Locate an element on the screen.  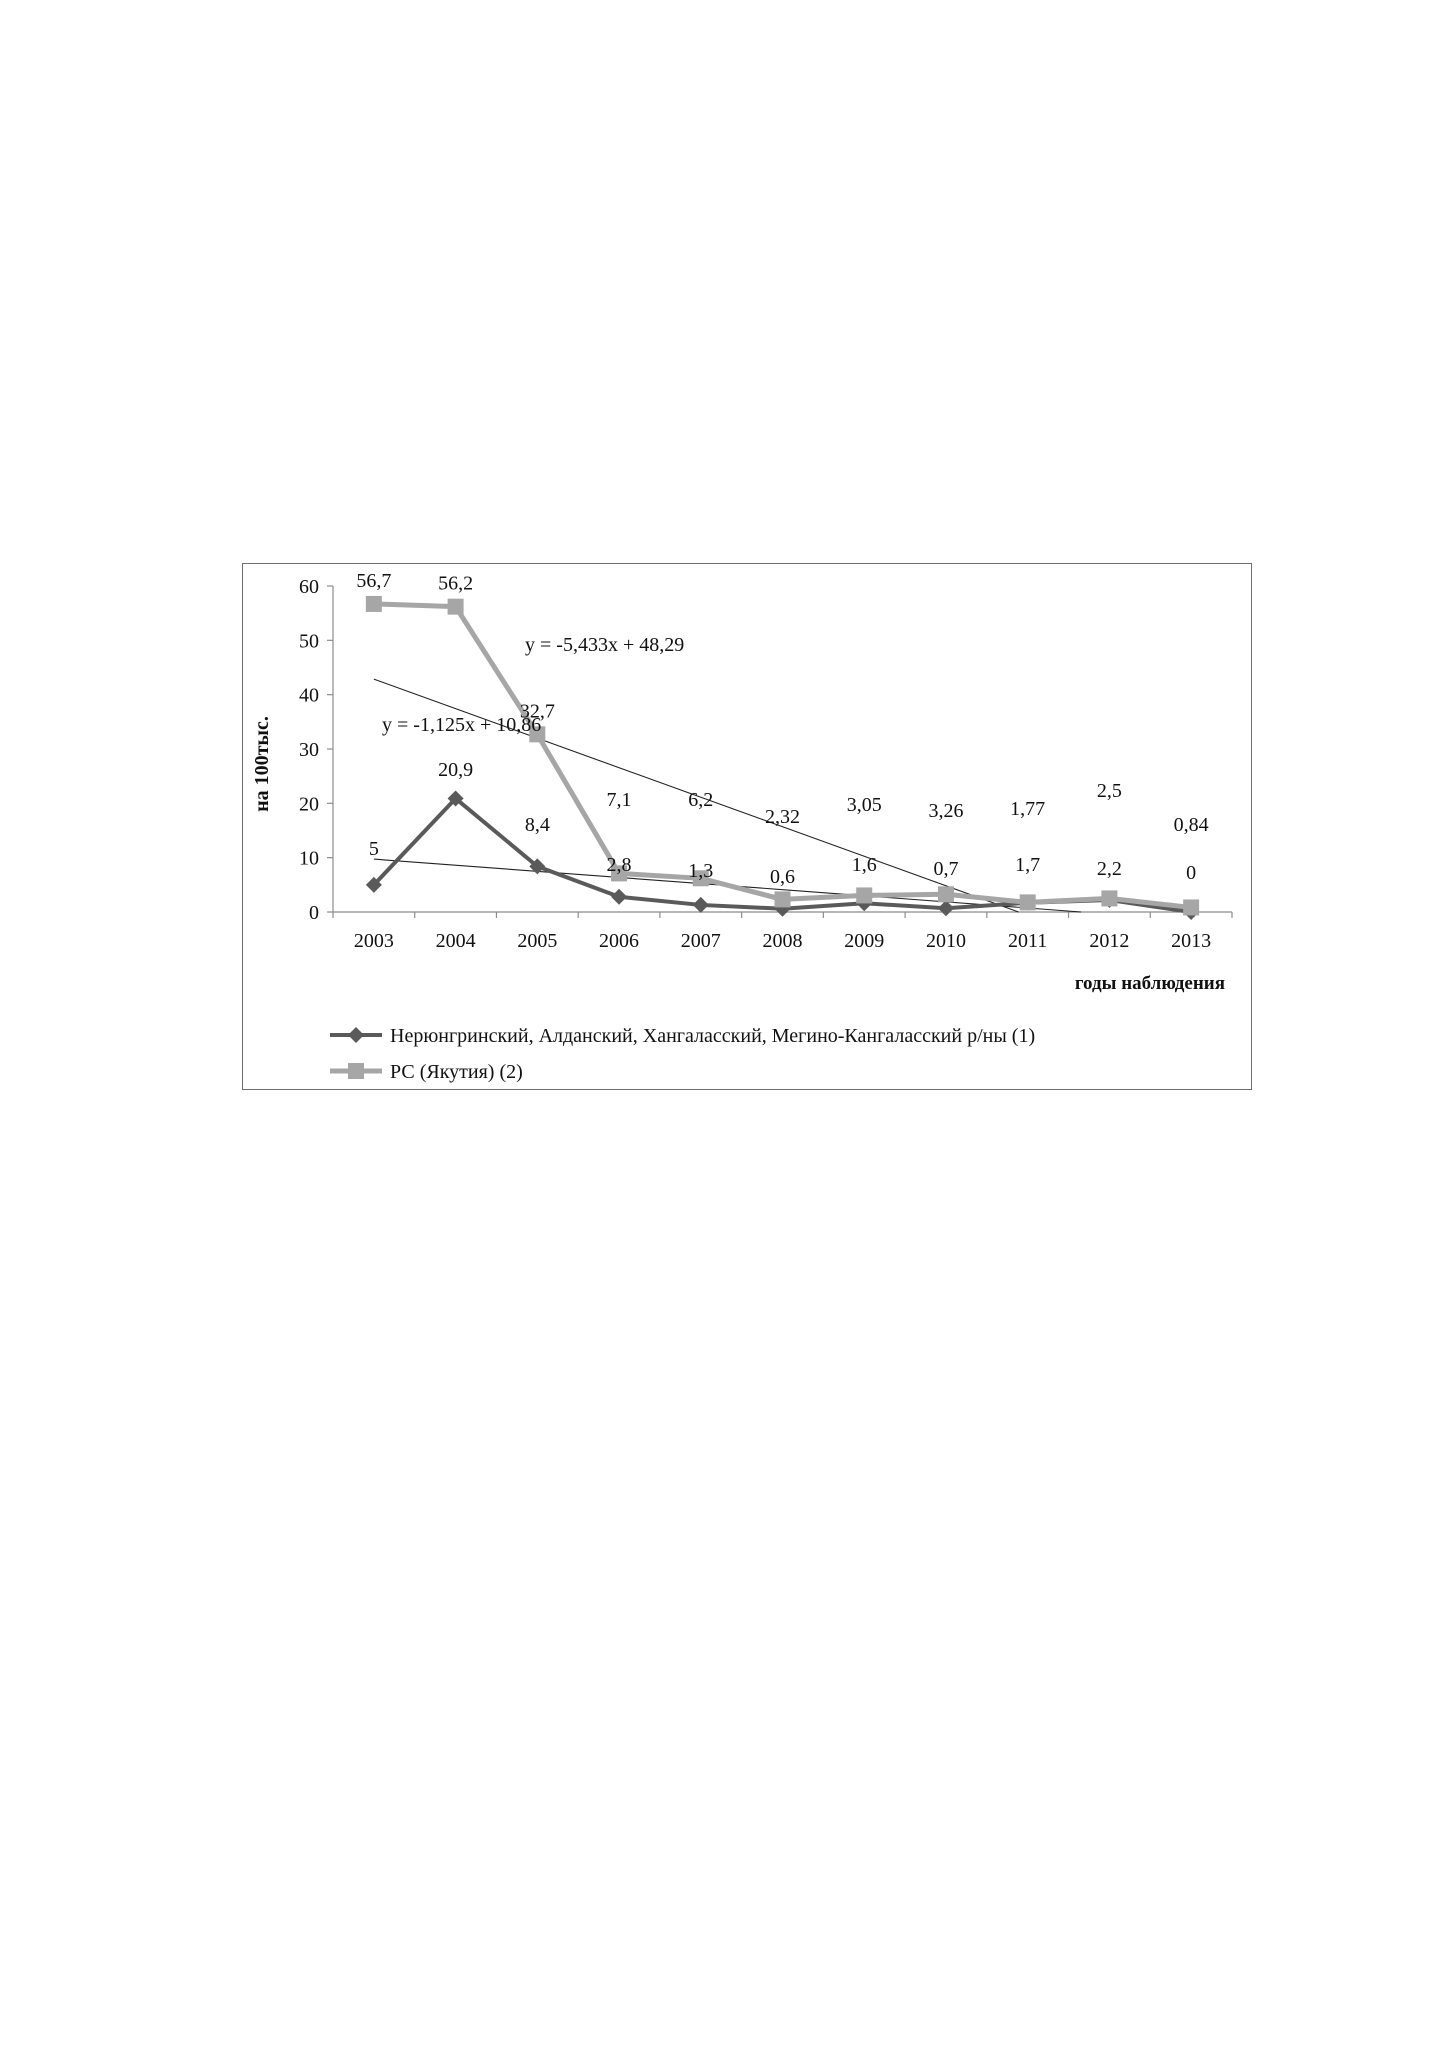
x-tick-label: 2010 is located at coordinates (946, 941).